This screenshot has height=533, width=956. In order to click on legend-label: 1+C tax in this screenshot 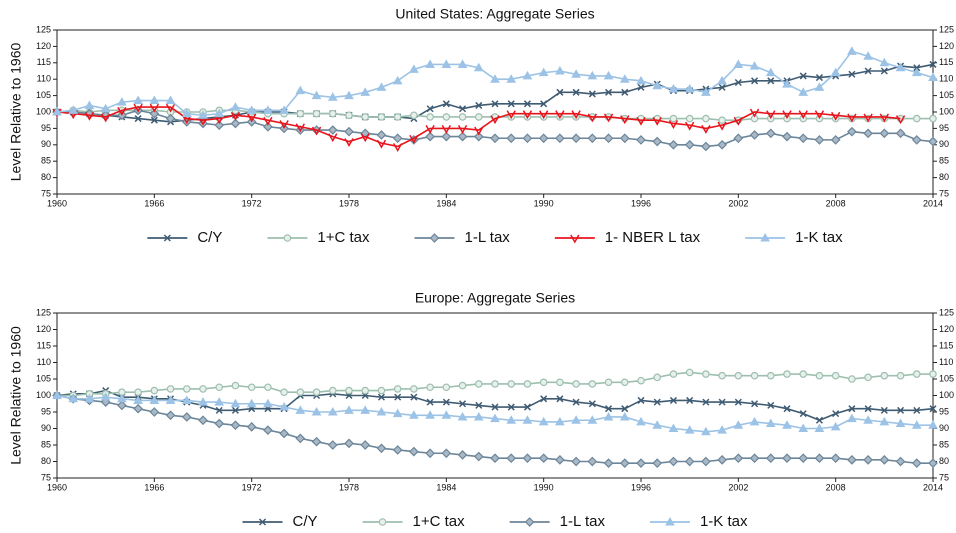, I will do `click(343, 237)`.